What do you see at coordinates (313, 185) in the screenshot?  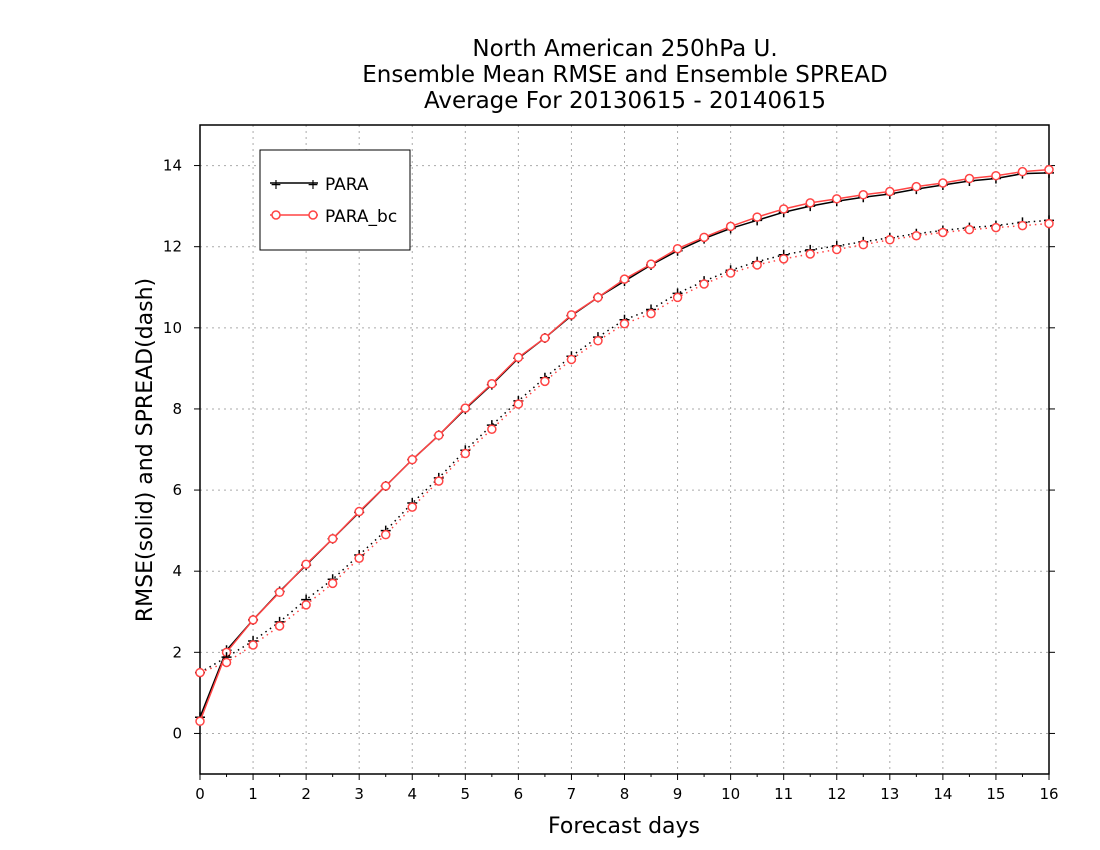 I see `legend-marker-para-right: +` at bounding box center [313, 185].